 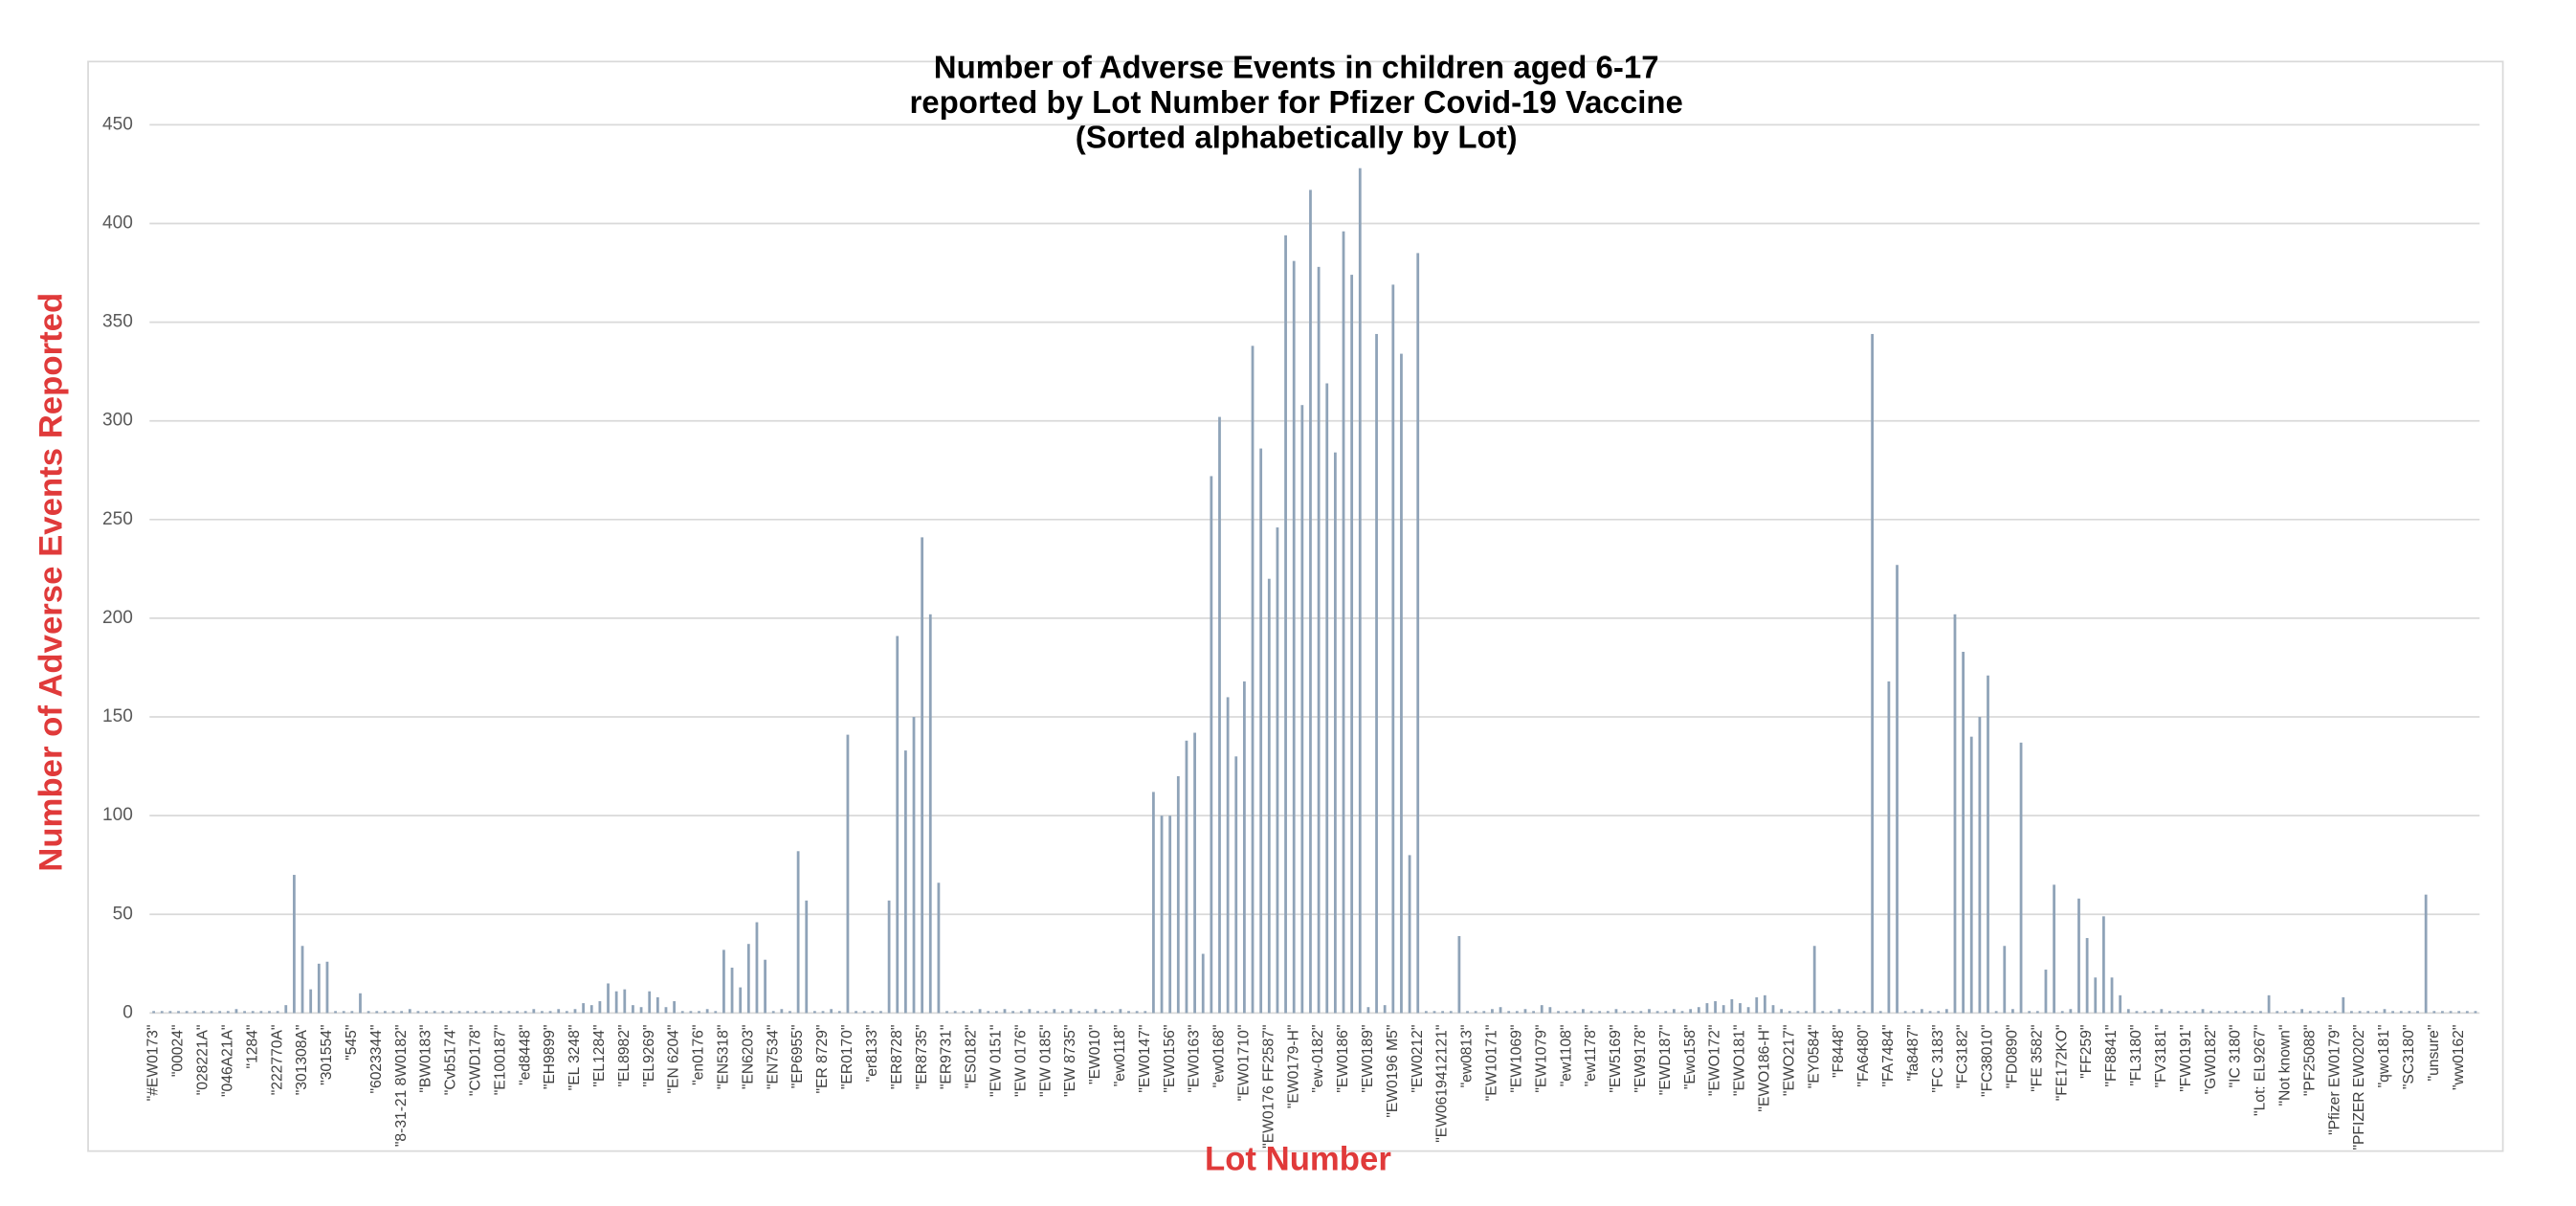 What do you see at coordinates (1888, 1056) in the screenshot?
I see `x-tick-label: "FA7484"` at bounding box center [1888, 1056].